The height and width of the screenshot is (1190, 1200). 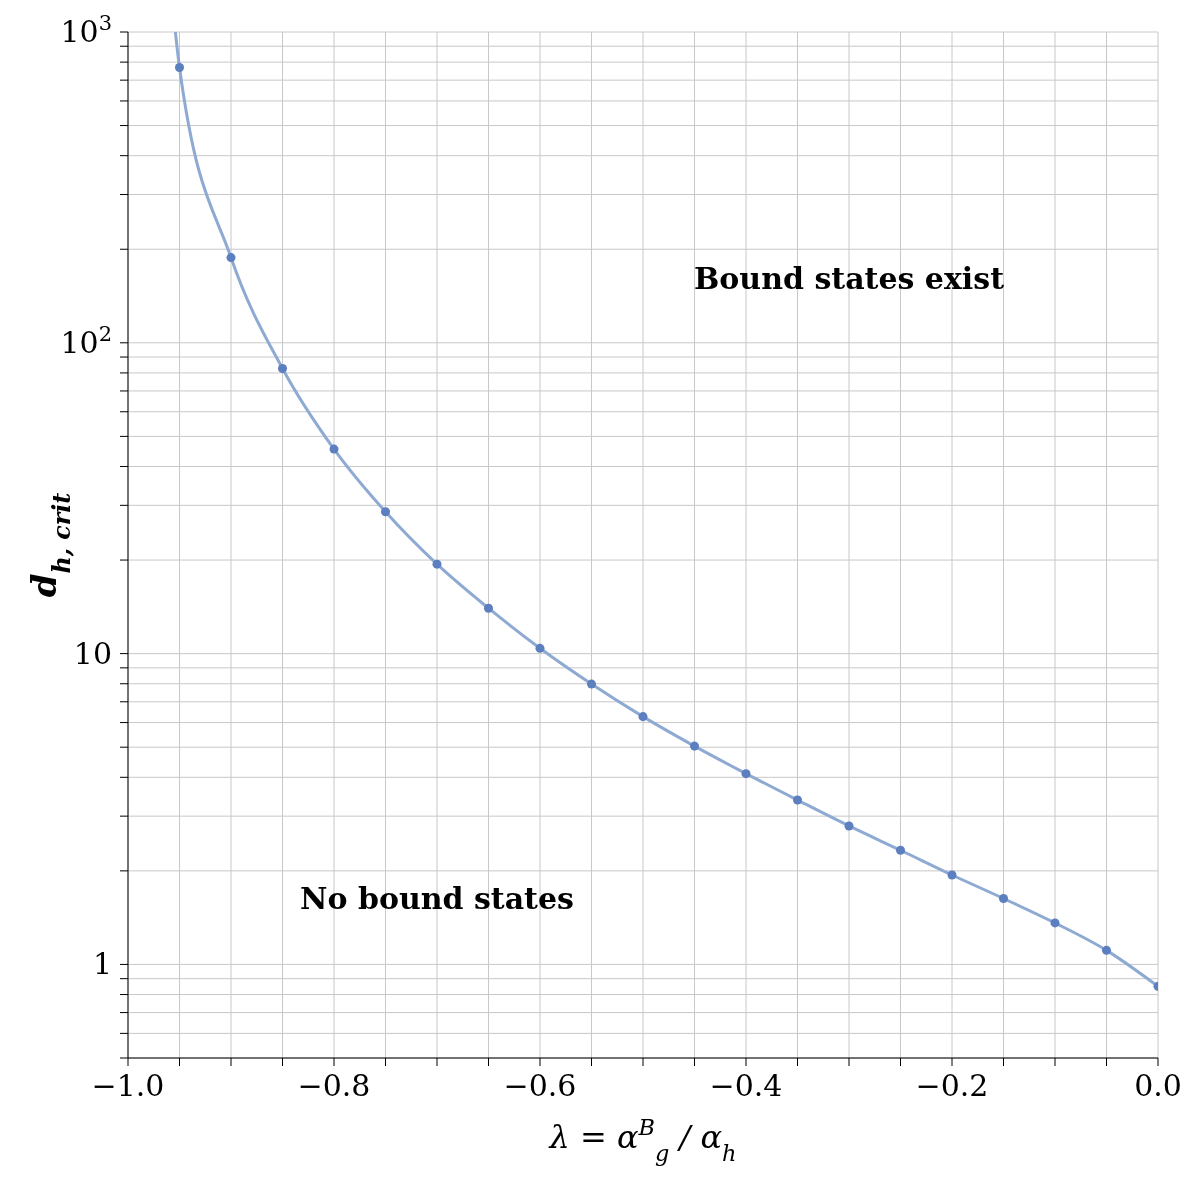 I want to click on x-tick-label: −0.8, so click(x=334, y=1085).